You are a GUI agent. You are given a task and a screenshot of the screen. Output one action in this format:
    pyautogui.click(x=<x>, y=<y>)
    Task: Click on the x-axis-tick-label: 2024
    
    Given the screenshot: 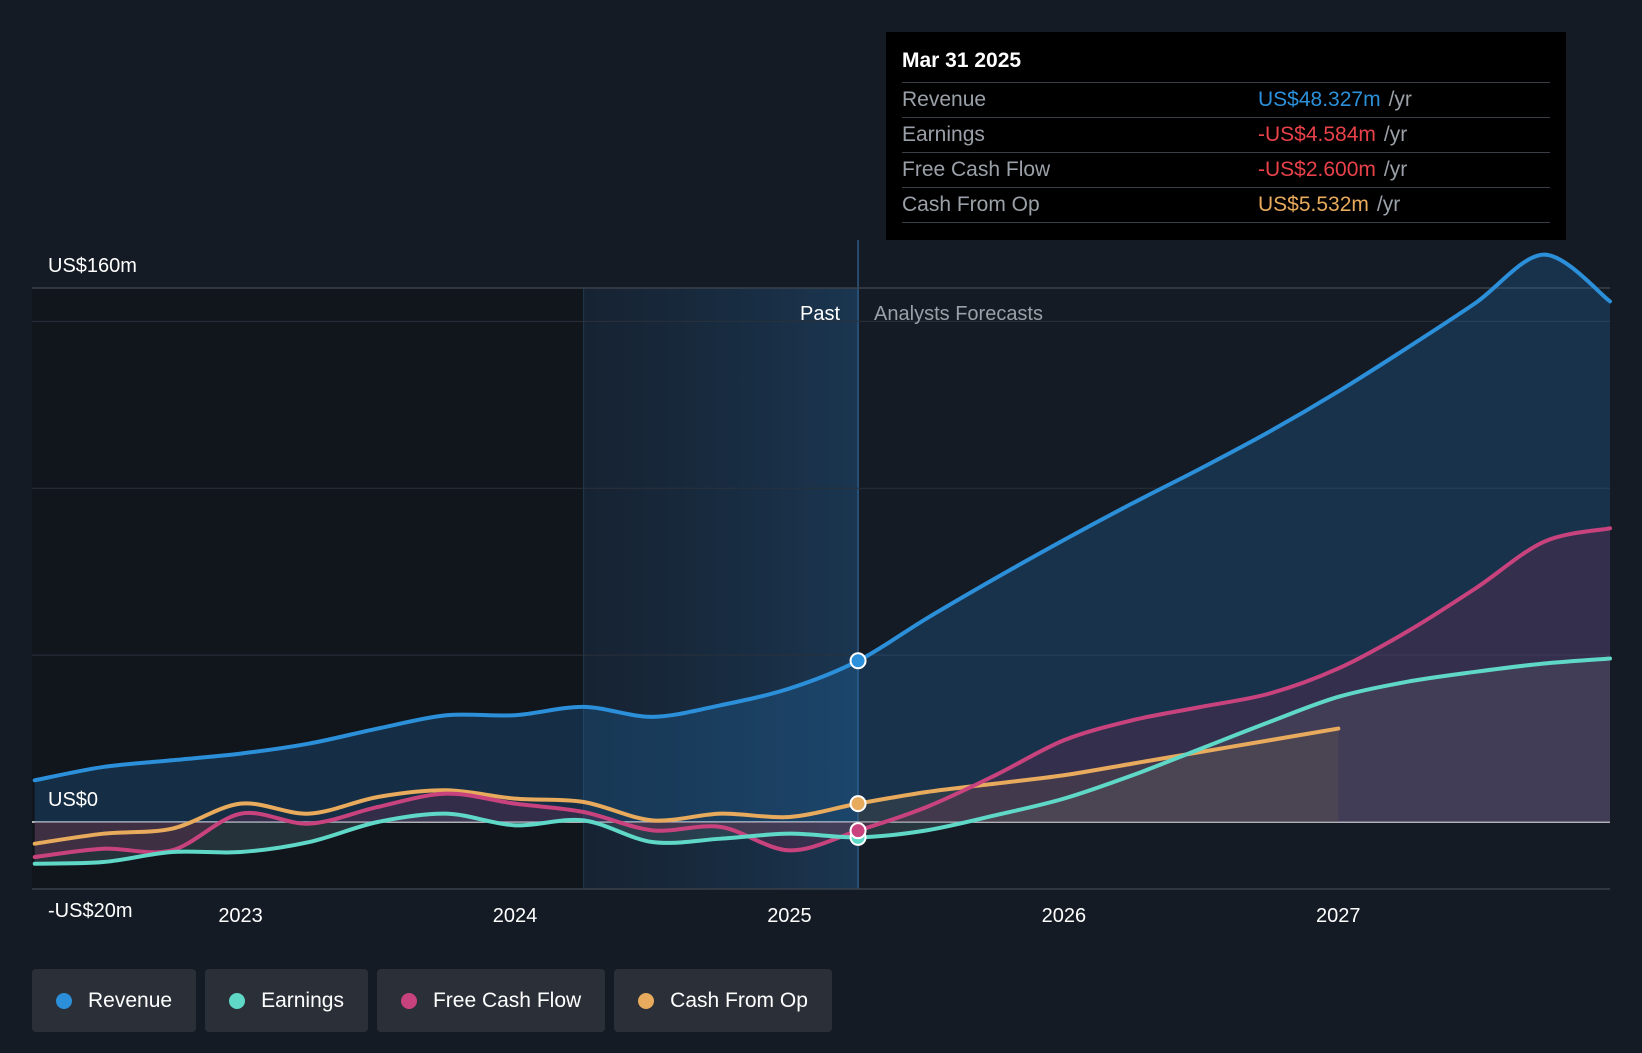 What is the action you would take?
    pyautogui.click(x=515, y=916)
    